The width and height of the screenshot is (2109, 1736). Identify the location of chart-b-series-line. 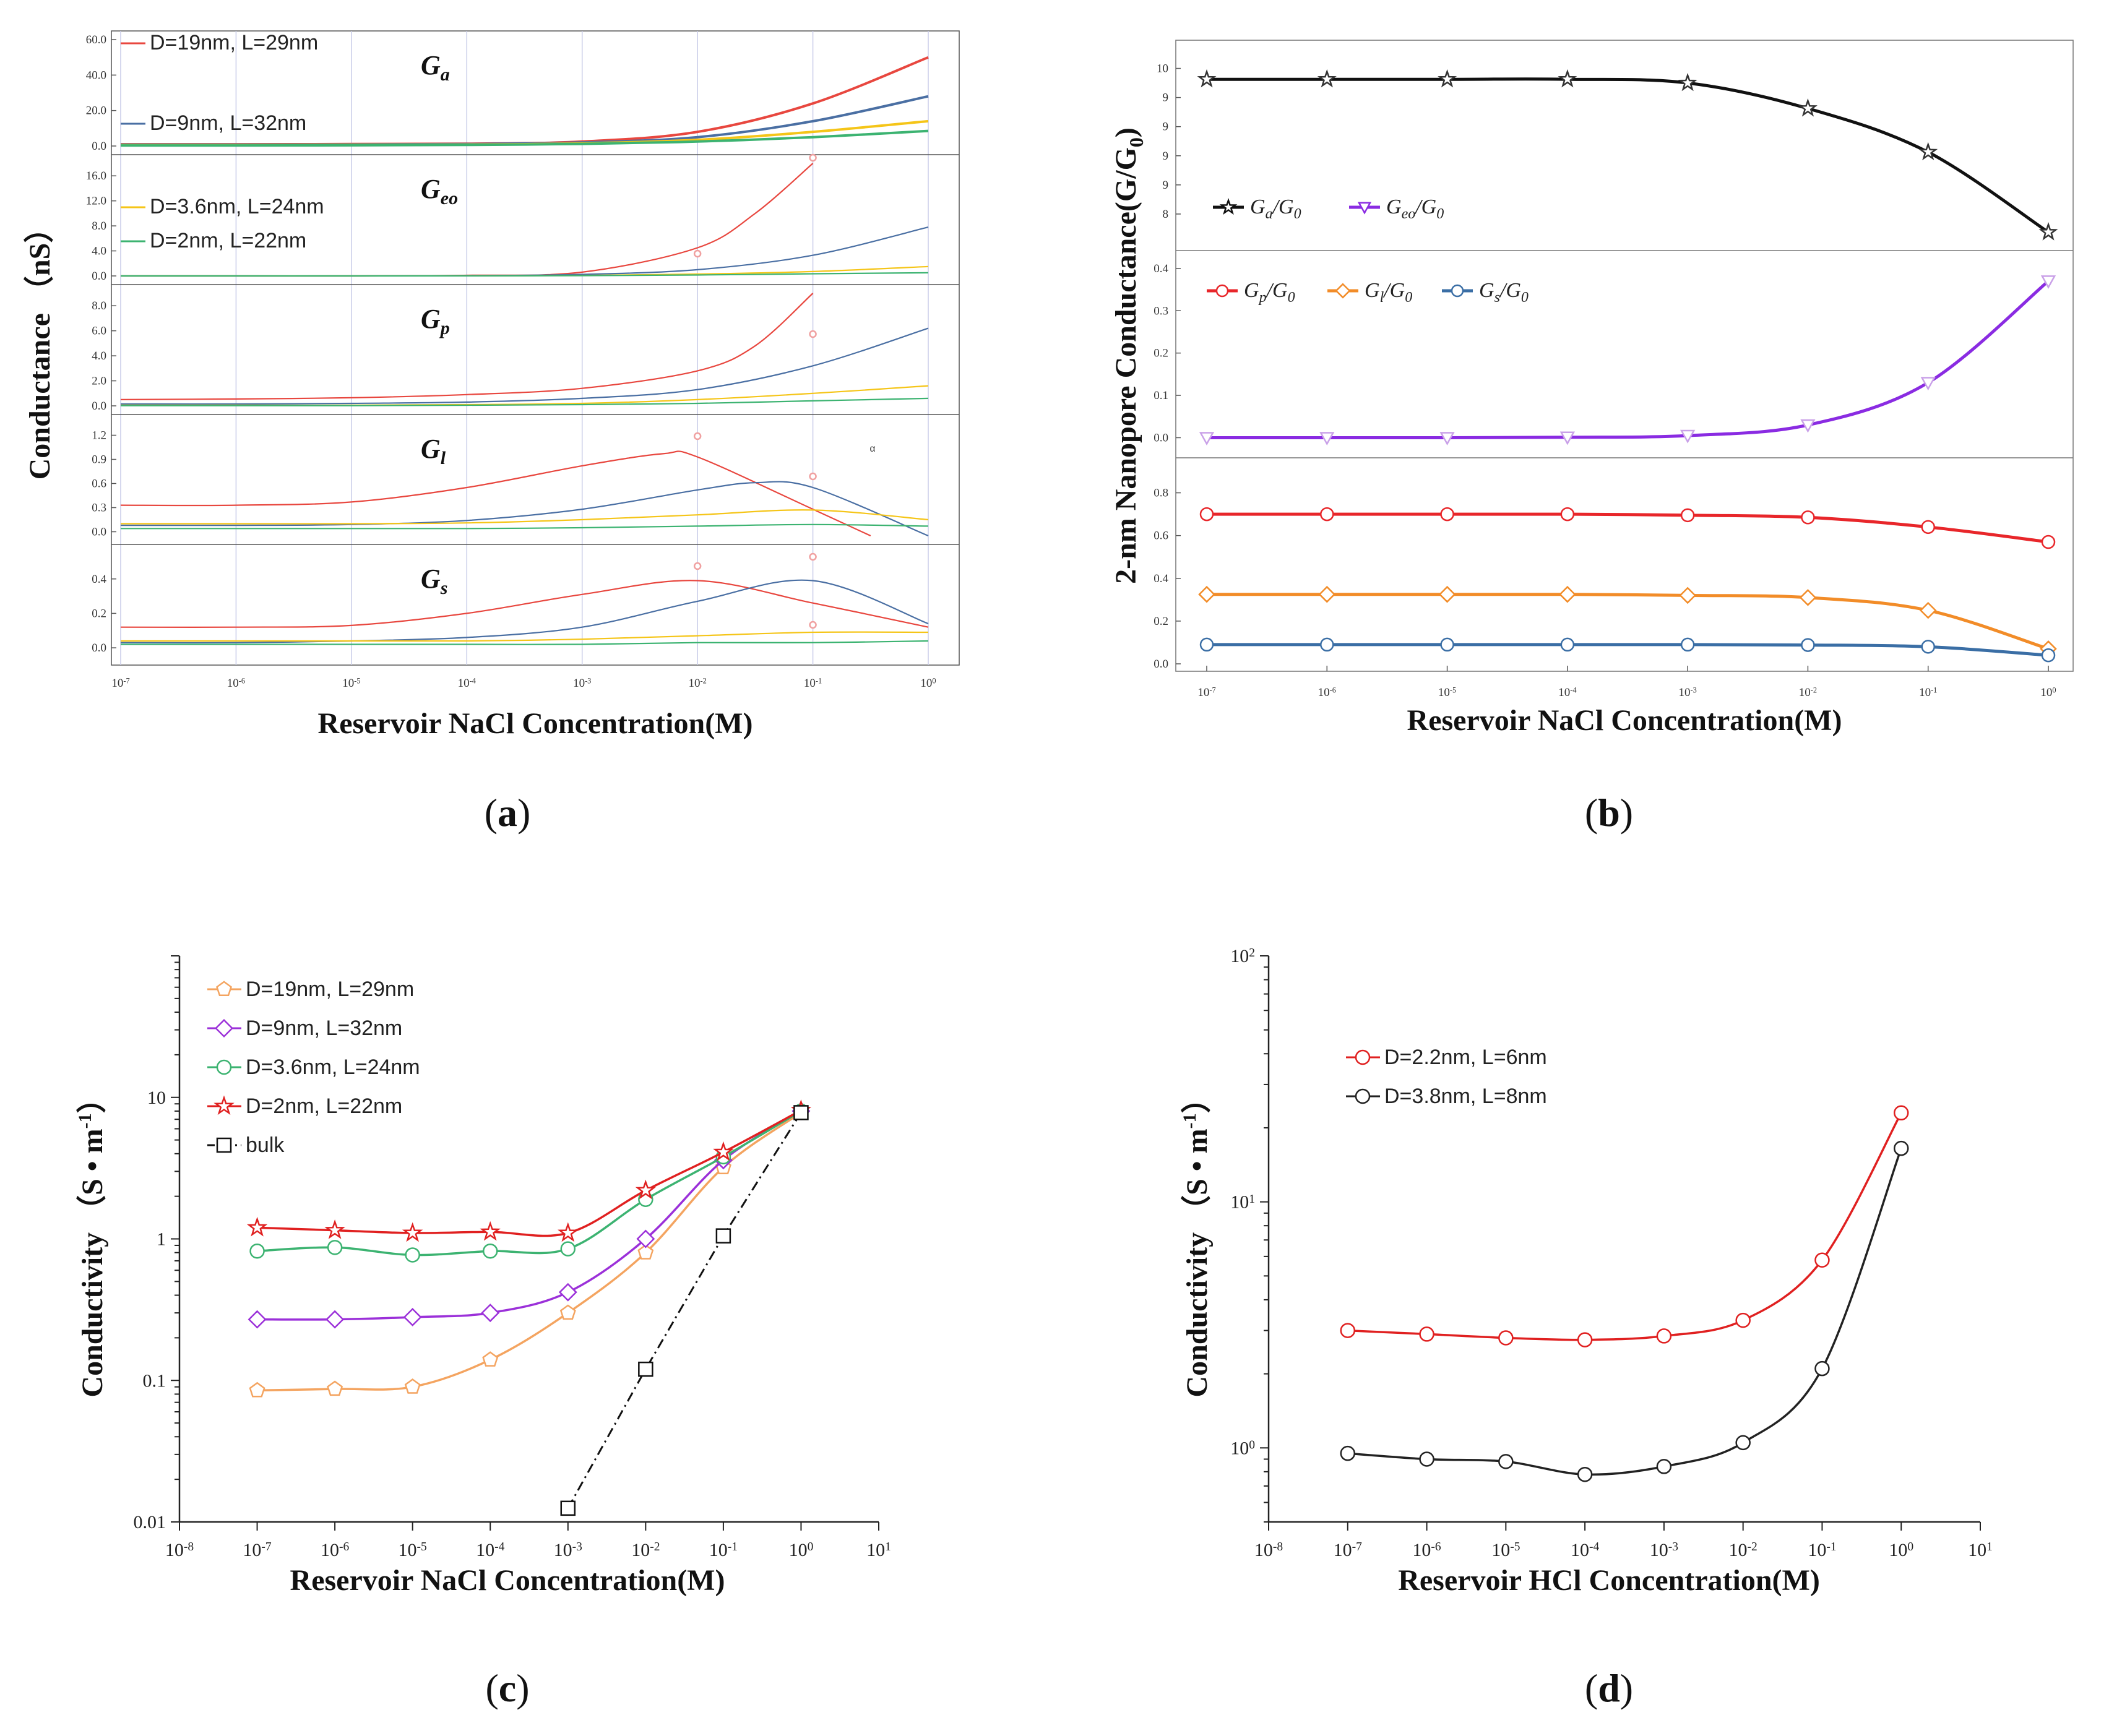
(1629, 360).